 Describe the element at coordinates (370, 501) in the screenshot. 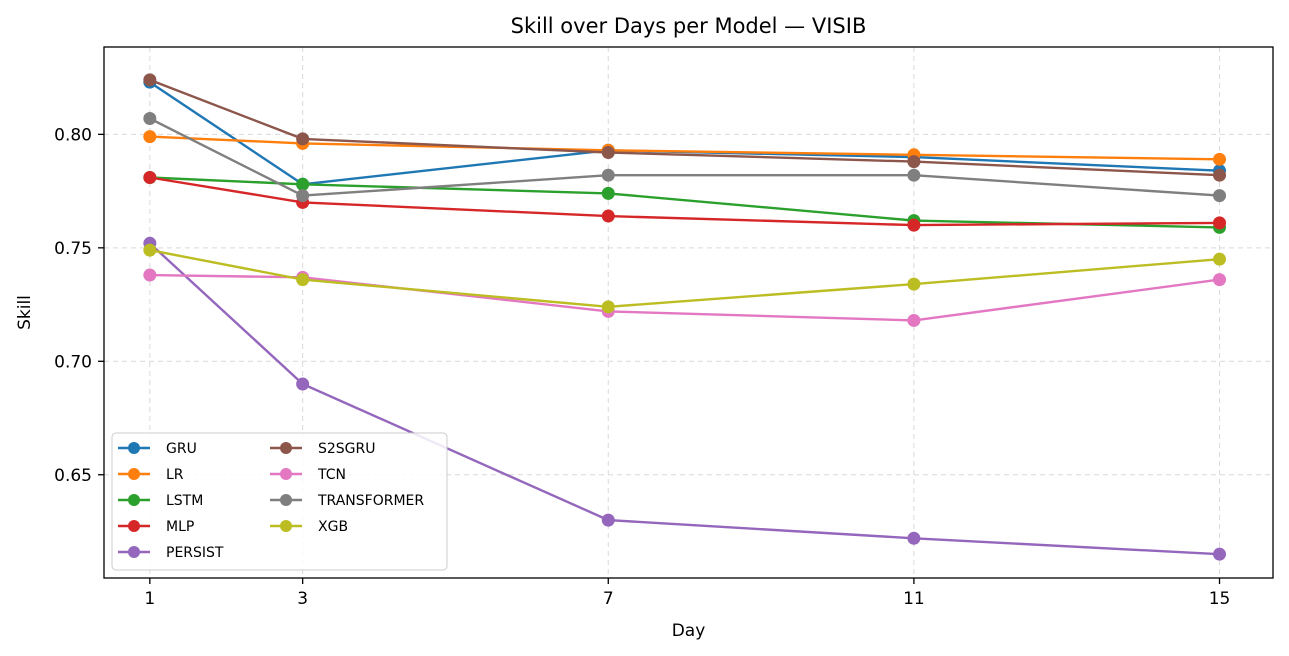

I see `legend-label: TRANSFORMER` at that location.